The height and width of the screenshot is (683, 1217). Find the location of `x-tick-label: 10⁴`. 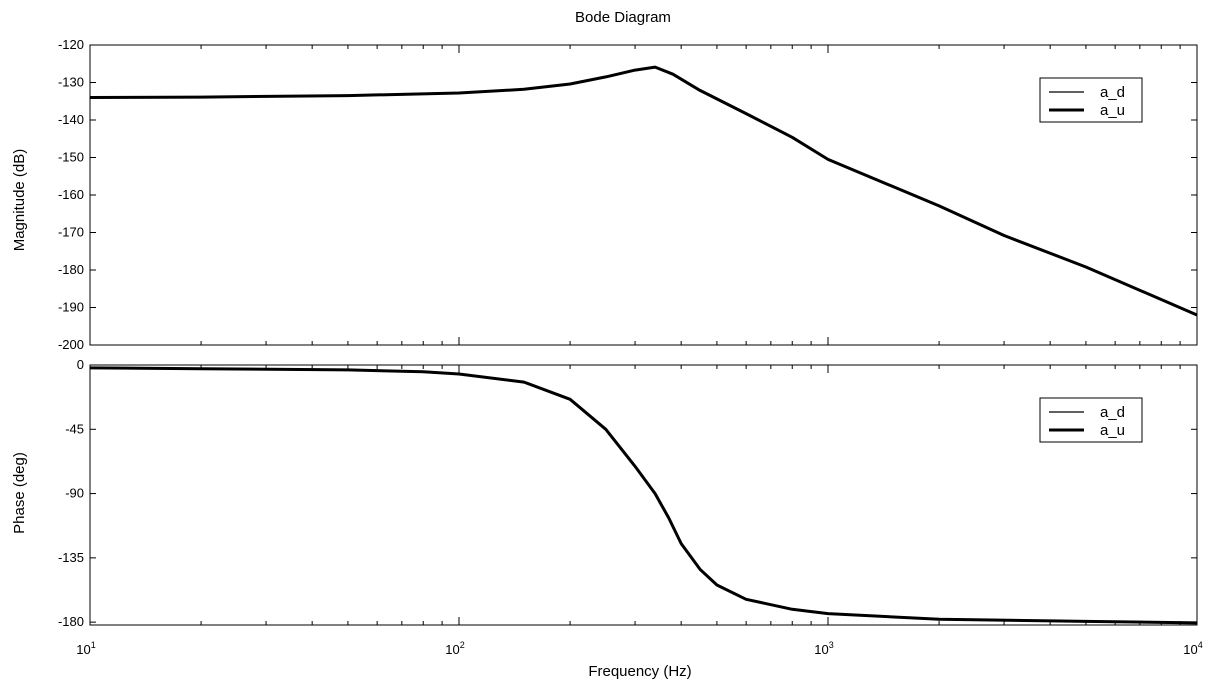

x-tick-label: 10⁴ is located at coordinates (1192, 648).